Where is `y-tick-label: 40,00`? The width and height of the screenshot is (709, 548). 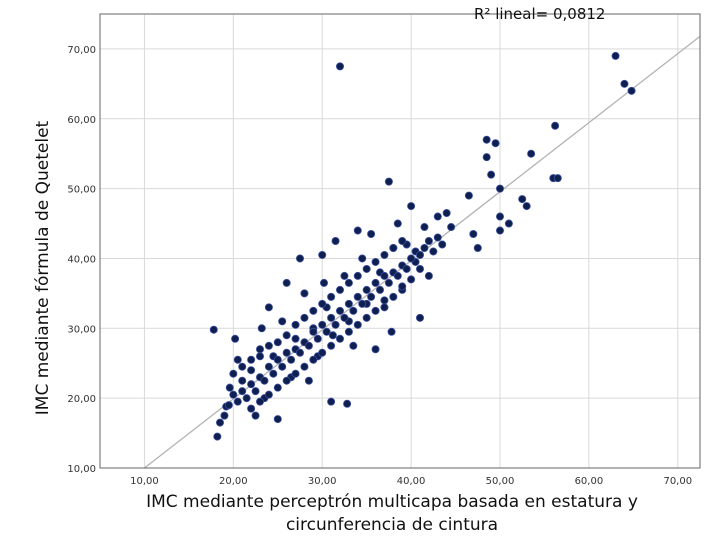 y-tick-label: 40,00 is located at coordinates (81, 259).